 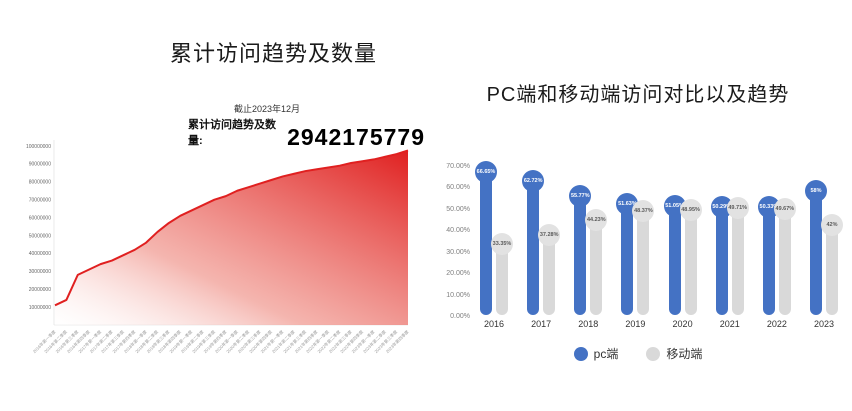 What do you see at coordinates (486, 172) in the screenshot?
I see `pc-value-bubble: 66.65%` at bounding box center [486, 172].